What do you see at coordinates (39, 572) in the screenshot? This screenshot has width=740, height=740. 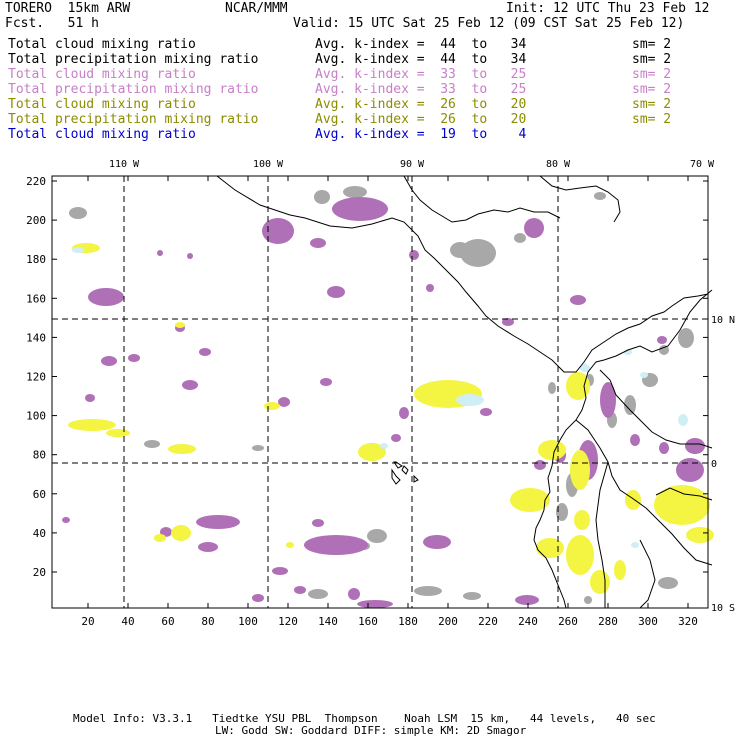 I see `y-tick-label: 20` at bounding box center [39, 572].